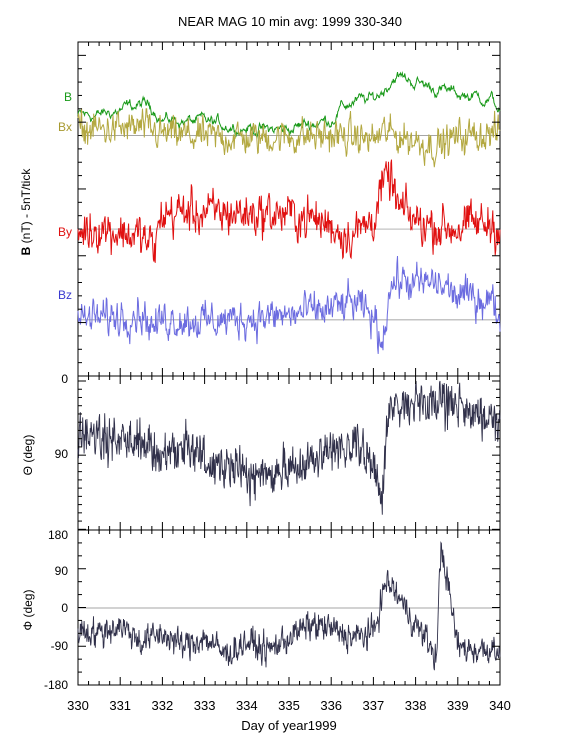 The image size is (561, 739). What do you see at coordinates (62, 571) in the screenshot?
I see `phi-tick-label-90: 90` at bounding box center [62, 571].